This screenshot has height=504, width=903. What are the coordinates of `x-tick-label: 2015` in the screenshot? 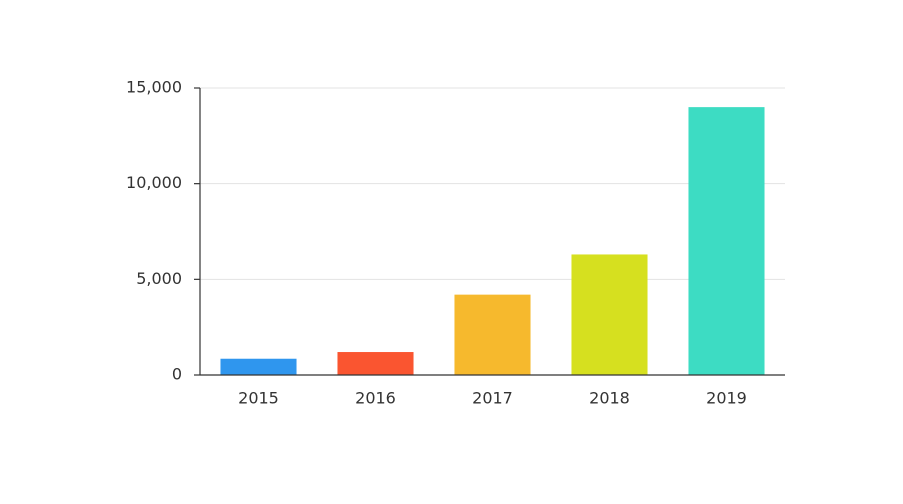 It's located at (258, 398).